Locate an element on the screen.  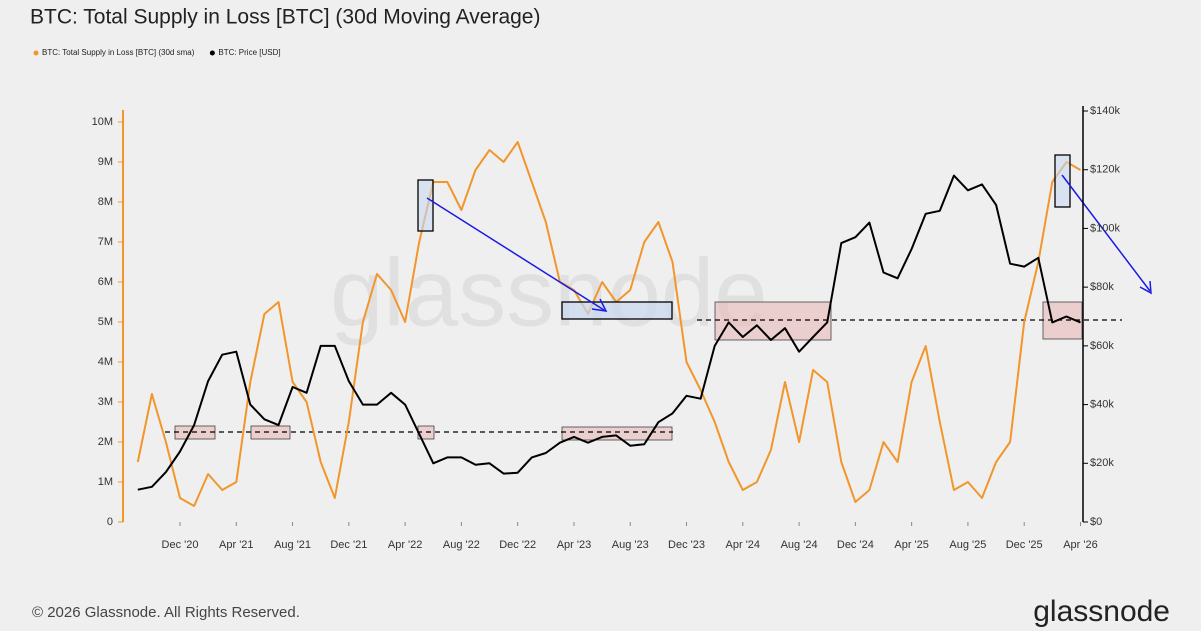
y2-tick-label: $140k is located at coordinates (1105, 111).